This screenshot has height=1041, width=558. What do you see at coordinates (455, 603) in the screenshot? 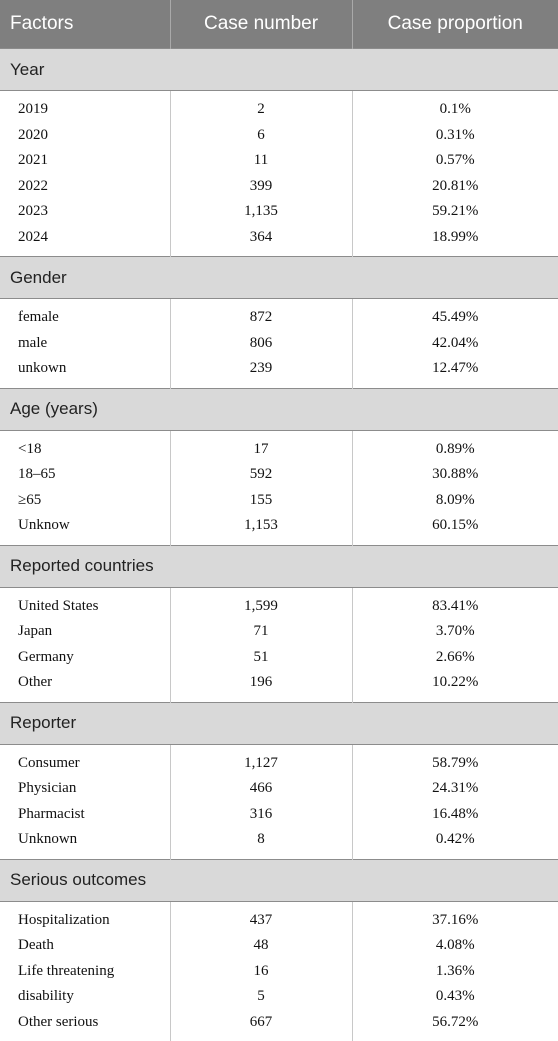
I see `case-proportion-cell: 83.41%` at bounding box center [455, 603].